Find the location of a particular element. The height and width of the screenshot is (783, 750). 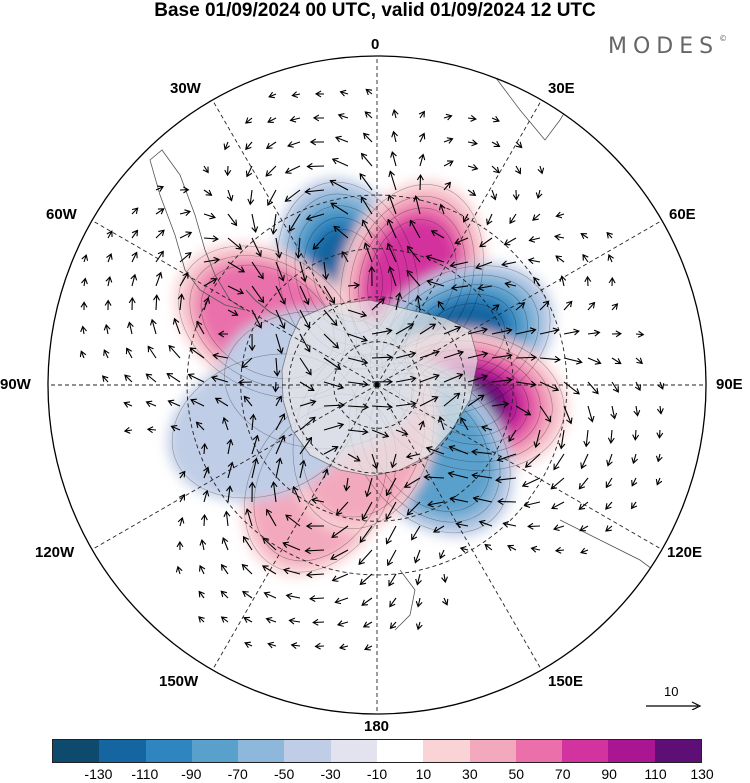

lon-label-60w: 60W is located at coordinates (61, 214).